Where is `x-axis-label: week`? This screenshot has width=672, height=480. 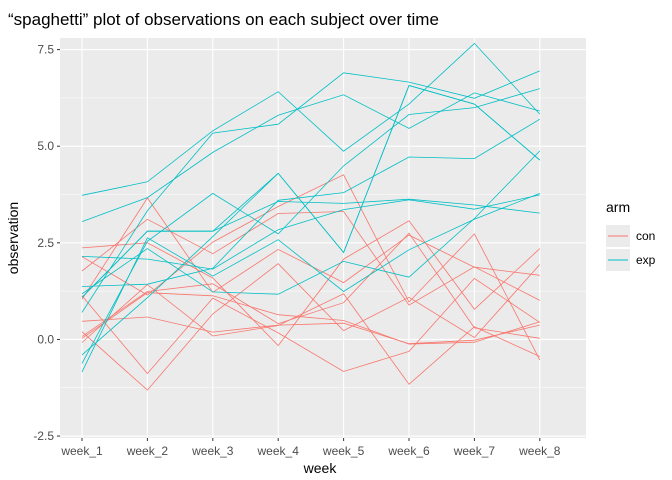
x-axis-label: week is located at coordinates (320, 468).